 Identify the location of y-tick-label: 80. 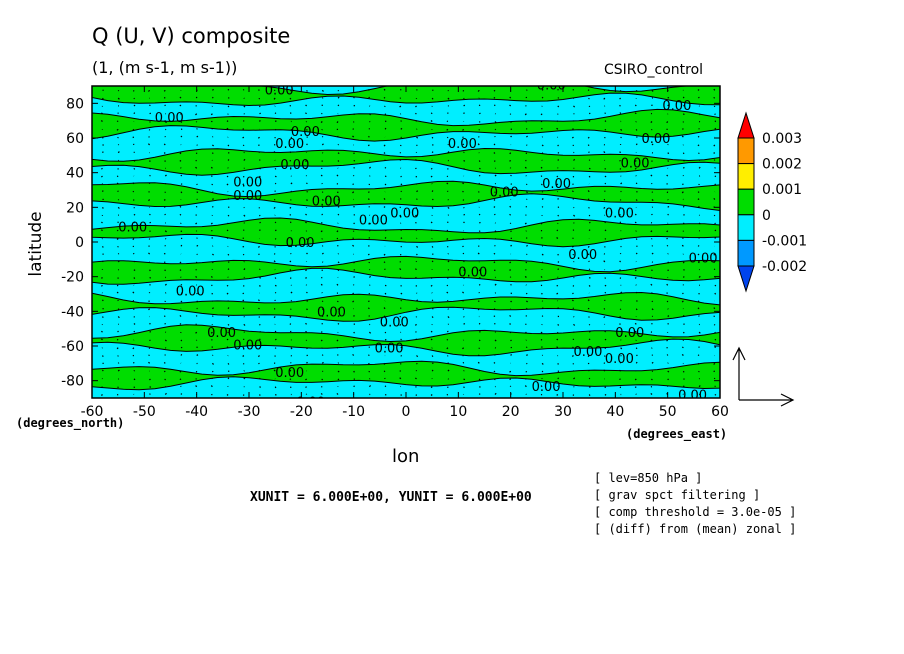
(75, 104).